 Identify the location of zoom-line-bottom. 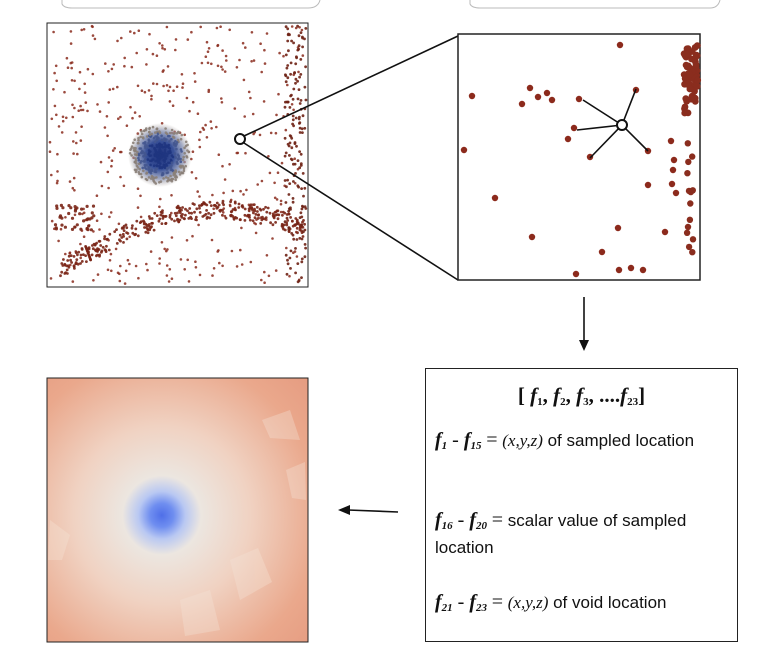
(351, 211).